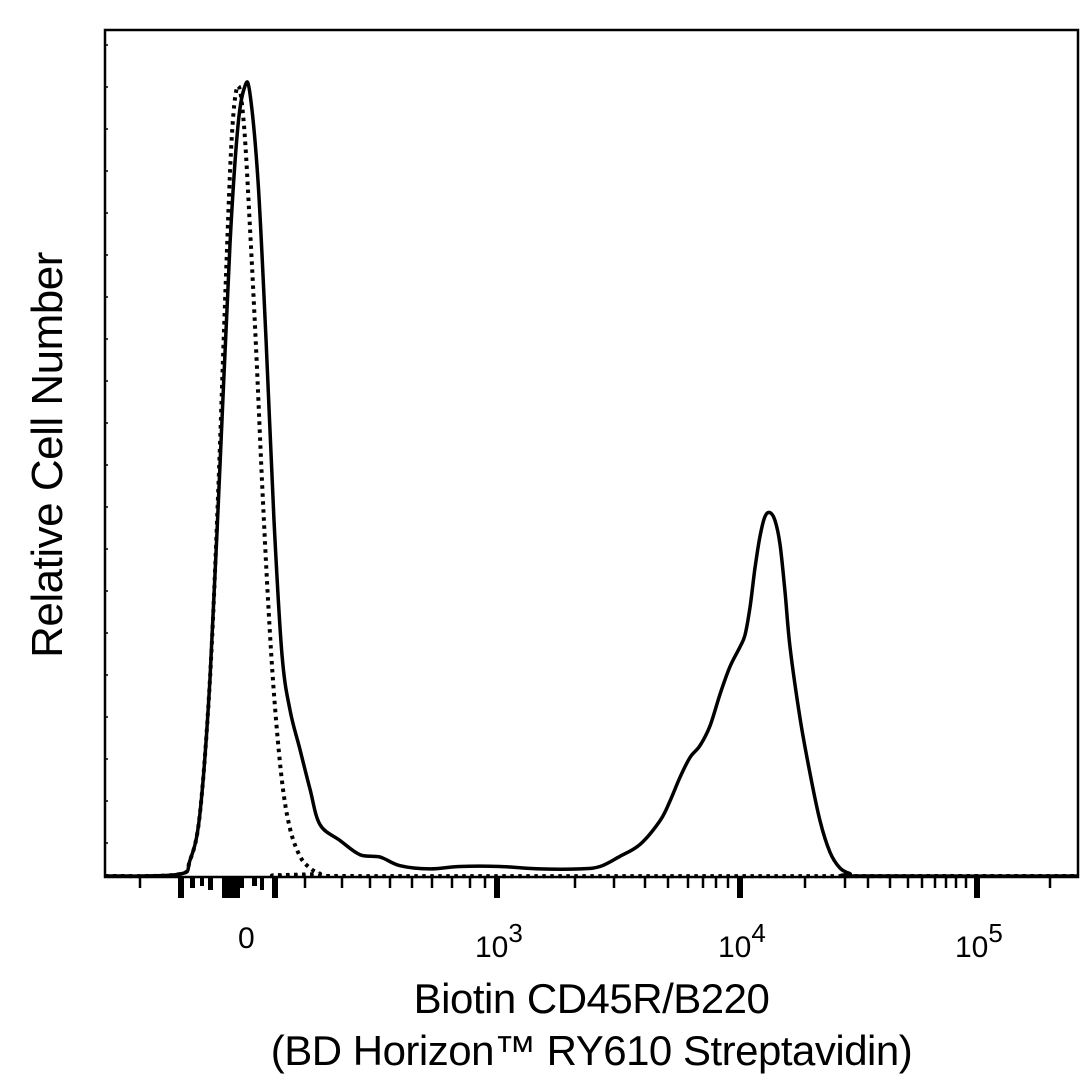 Image resolution: width=1086 pixels, height=1086 pixels. Describe the element at coordinates (591, 1050) in the screenshot. I see `x-axis-label-line-2: (BD Horizon™ RY610 Streptavidin)` at that location.